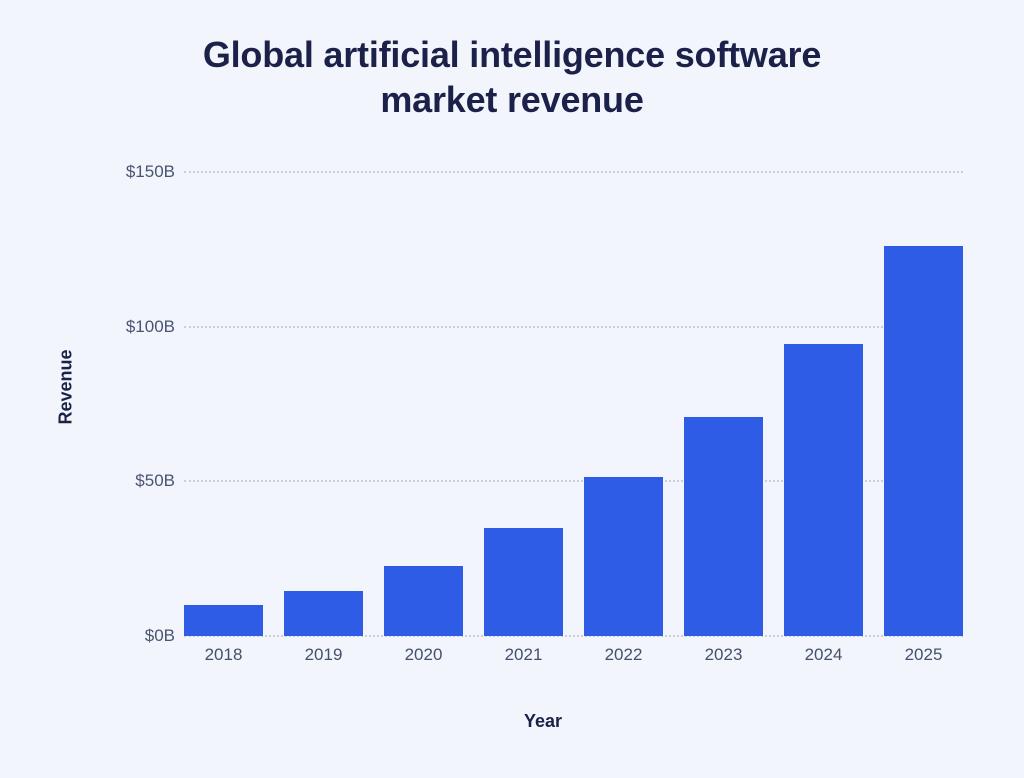 This screenshot has height=778, width=1024. I want to click on y-tick-label-50: $50B, so click(155, 481).